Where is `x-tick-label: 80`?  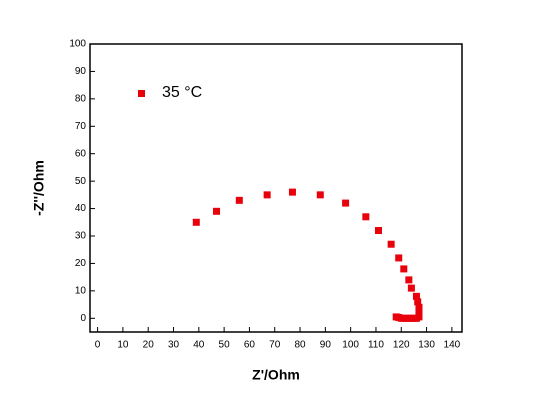
x-tick-label: 80 is located at coordinates (300, 345).